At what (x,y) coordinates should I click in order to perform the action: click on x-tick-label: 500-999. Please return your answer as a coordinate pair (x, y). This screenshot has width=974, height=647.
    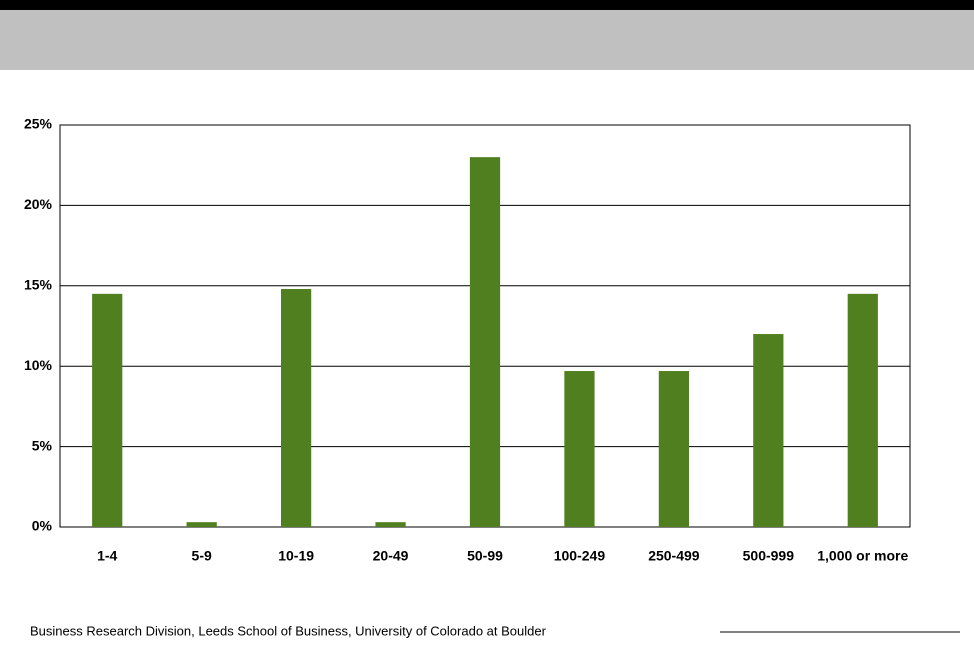
    Looking at the image, I should click on (769, 556).